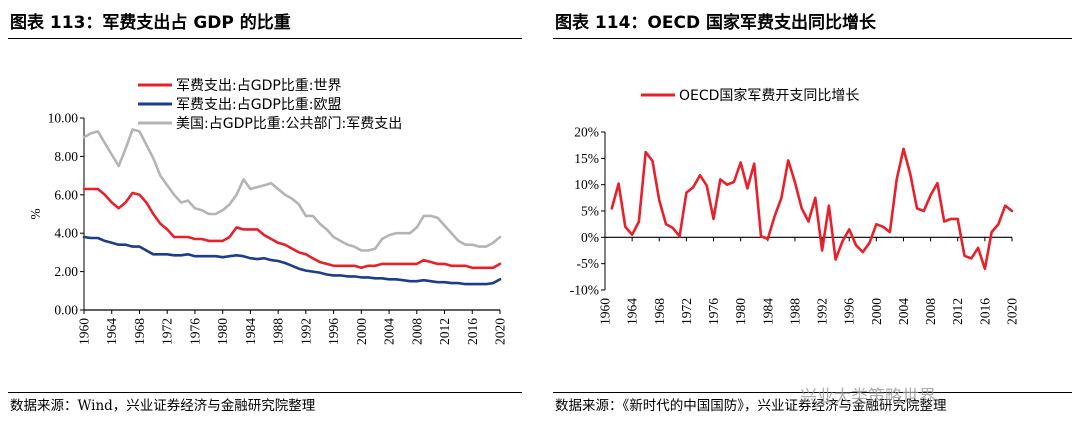 The height and width of the screenshot is (446, 1080). Describe the element at coordinates (586, 184) in the screenshot. I see `y-tick-label: 10%` at that location.